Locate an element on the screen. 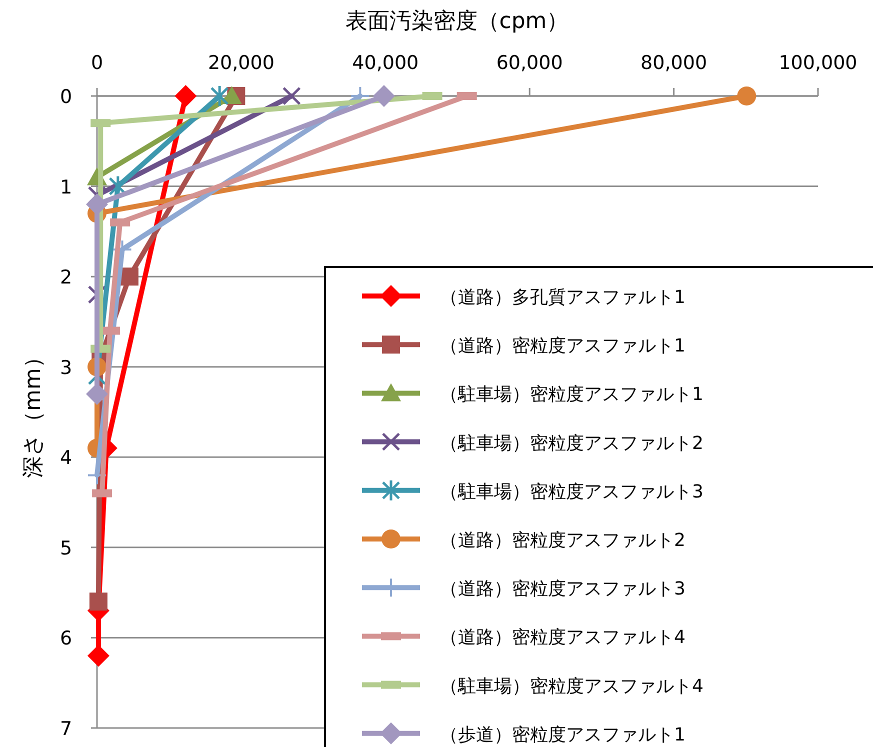 The width and height of the screenshot is (873, 747). x-tick-label: 0 is located at coordinates (97, 63).